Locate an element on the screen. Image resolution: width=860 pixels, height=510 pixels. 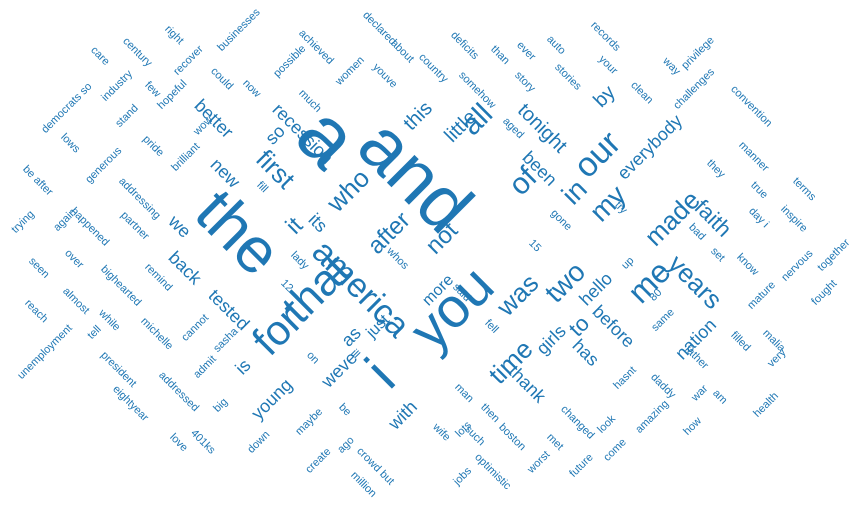
word-they: they is located at coordinates (716, 169).